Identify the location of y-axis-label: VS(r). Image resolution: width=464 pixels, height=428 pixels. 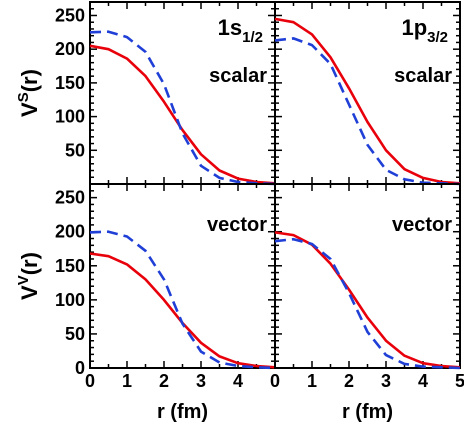
(28, 93).